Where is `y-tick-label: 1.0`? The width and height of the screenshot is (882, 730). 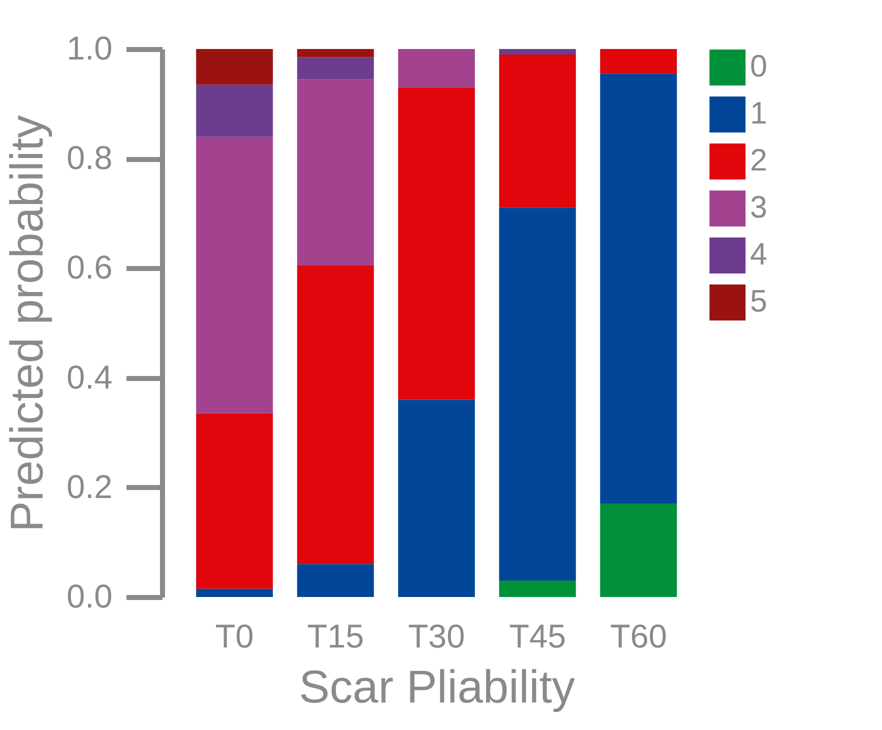 y-tick-label: 1.0 is located at coordinates (89, 48).